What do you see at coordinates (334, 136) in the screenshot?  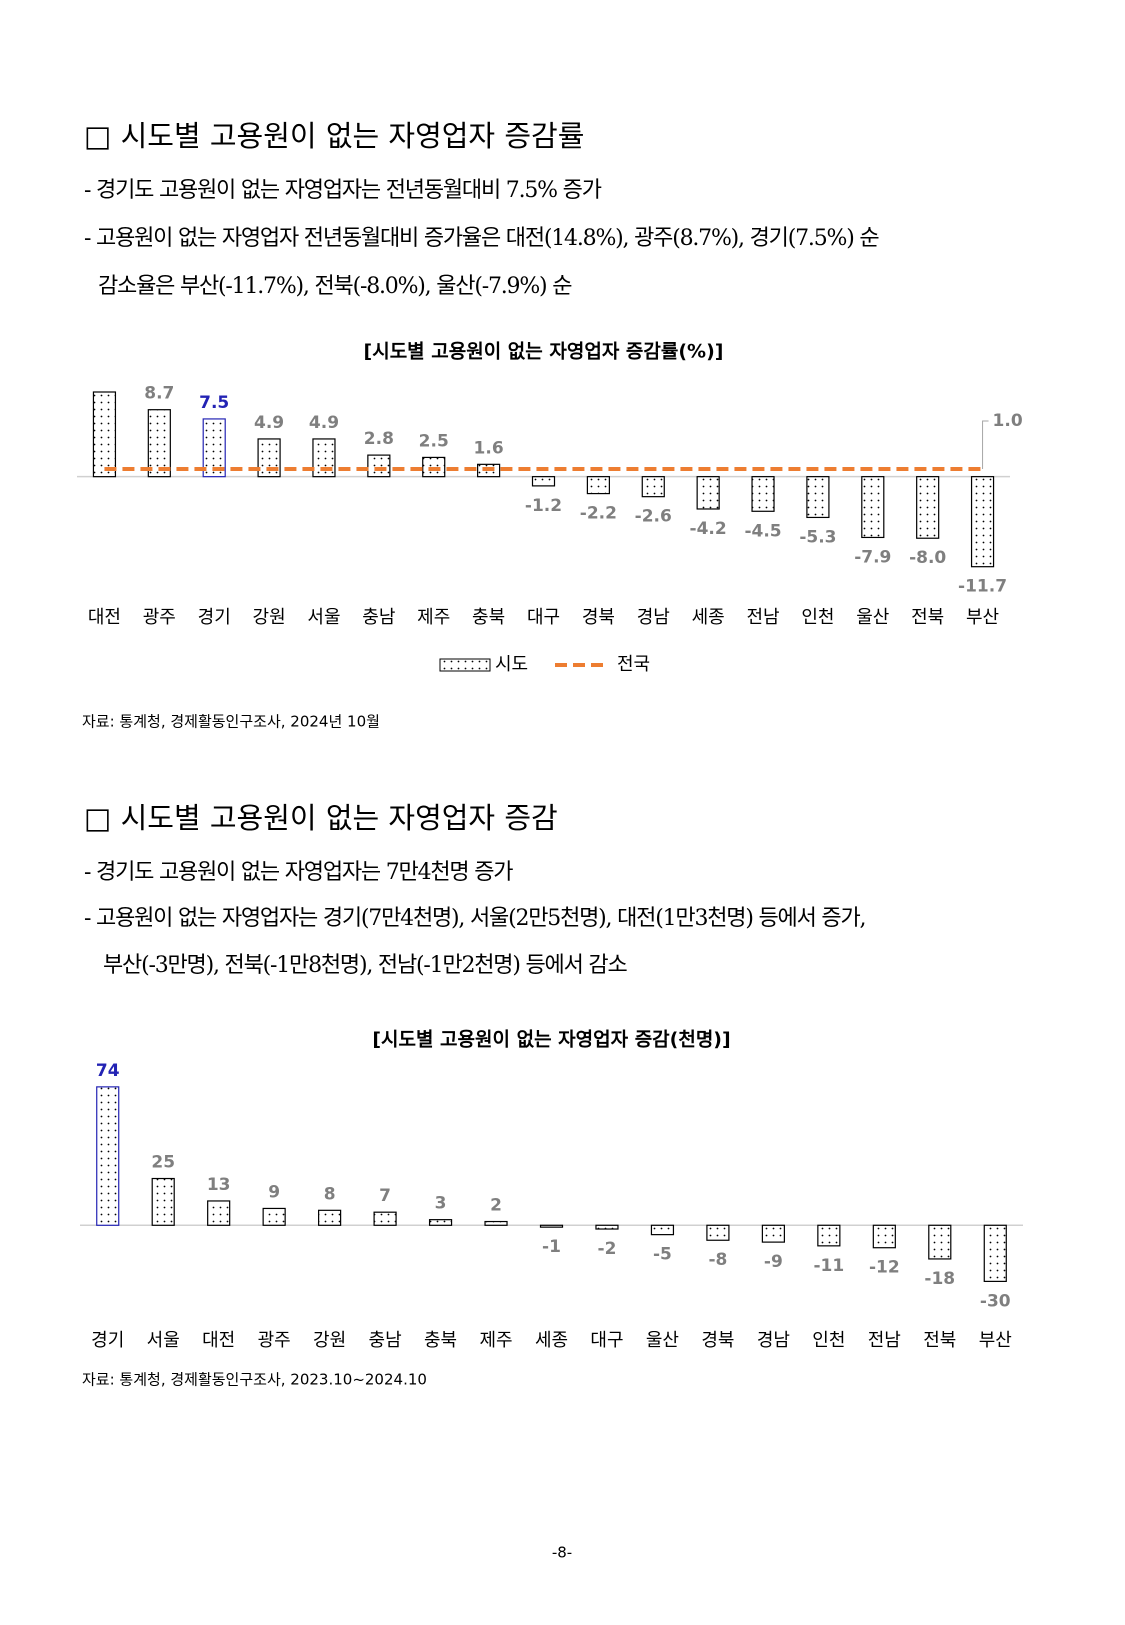 I see `section-title: □ 시도별 고용원이 없는 자영업자 증감률` at bounding box center [334, 136].